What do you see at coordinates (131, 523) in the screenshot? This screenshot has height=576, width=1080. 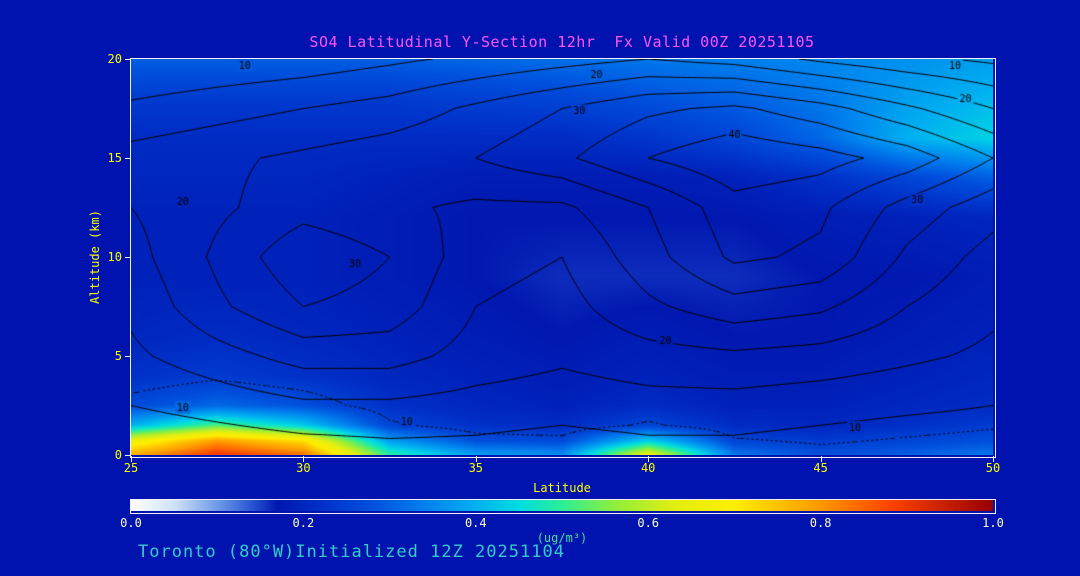 I see `colorbar-tick-label: 0.0` at bounding box center [131, 523].